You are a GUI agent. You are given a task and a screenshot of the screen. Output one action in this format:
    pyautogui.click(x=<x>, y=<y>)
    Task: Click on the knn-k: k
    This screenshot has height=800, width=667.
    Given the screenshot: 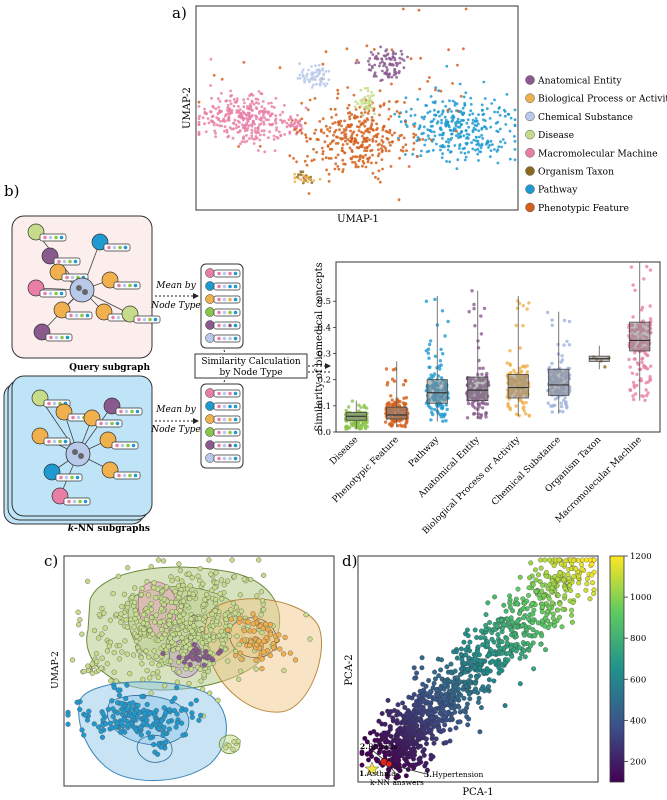 What is the action you would take?
    pyautogui.click(x=71, y=529)
    